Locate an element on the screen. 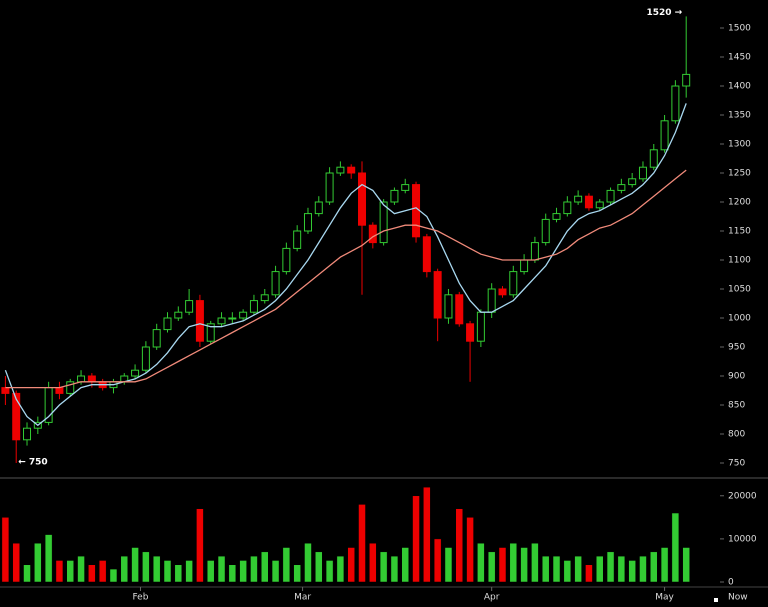  y2-tick-label: 0 is located at coordinates (731, 583).